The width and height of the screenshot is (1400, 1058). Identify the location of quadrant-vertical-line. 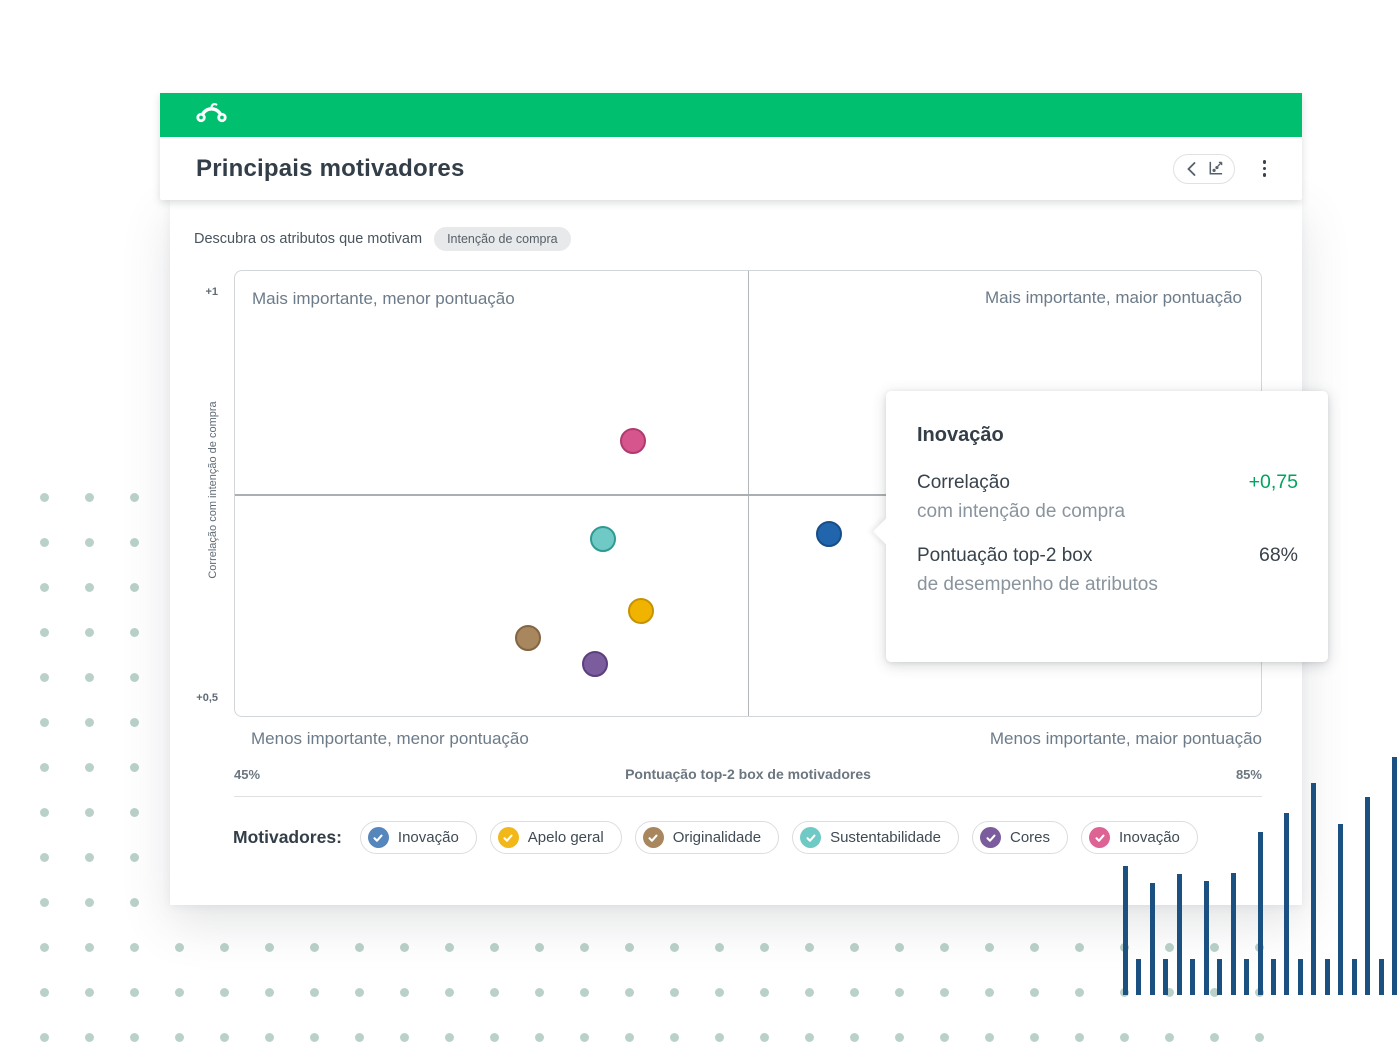
(748, 493).